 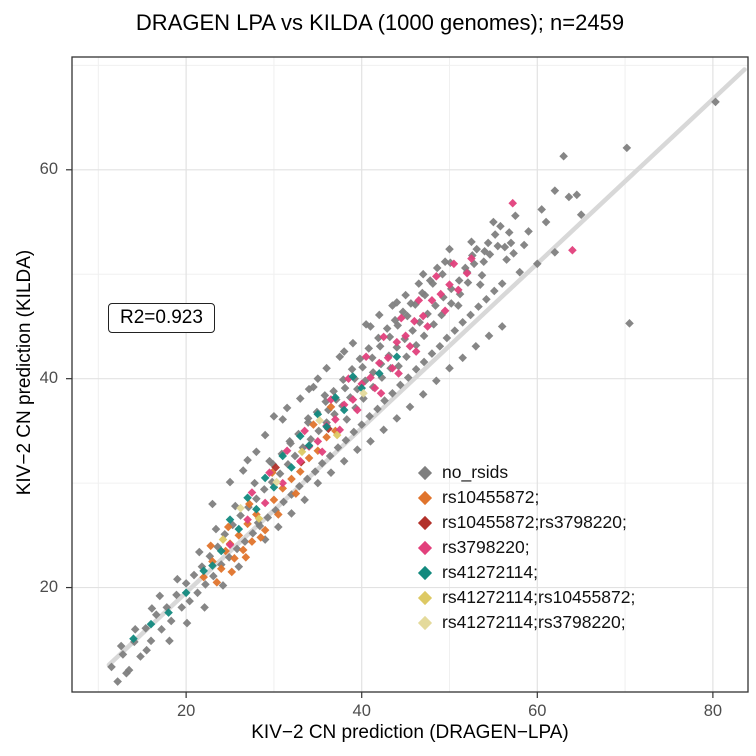 I want to click on legend-item: rs41272114;rs10455872;, so click(x=526, y=597).